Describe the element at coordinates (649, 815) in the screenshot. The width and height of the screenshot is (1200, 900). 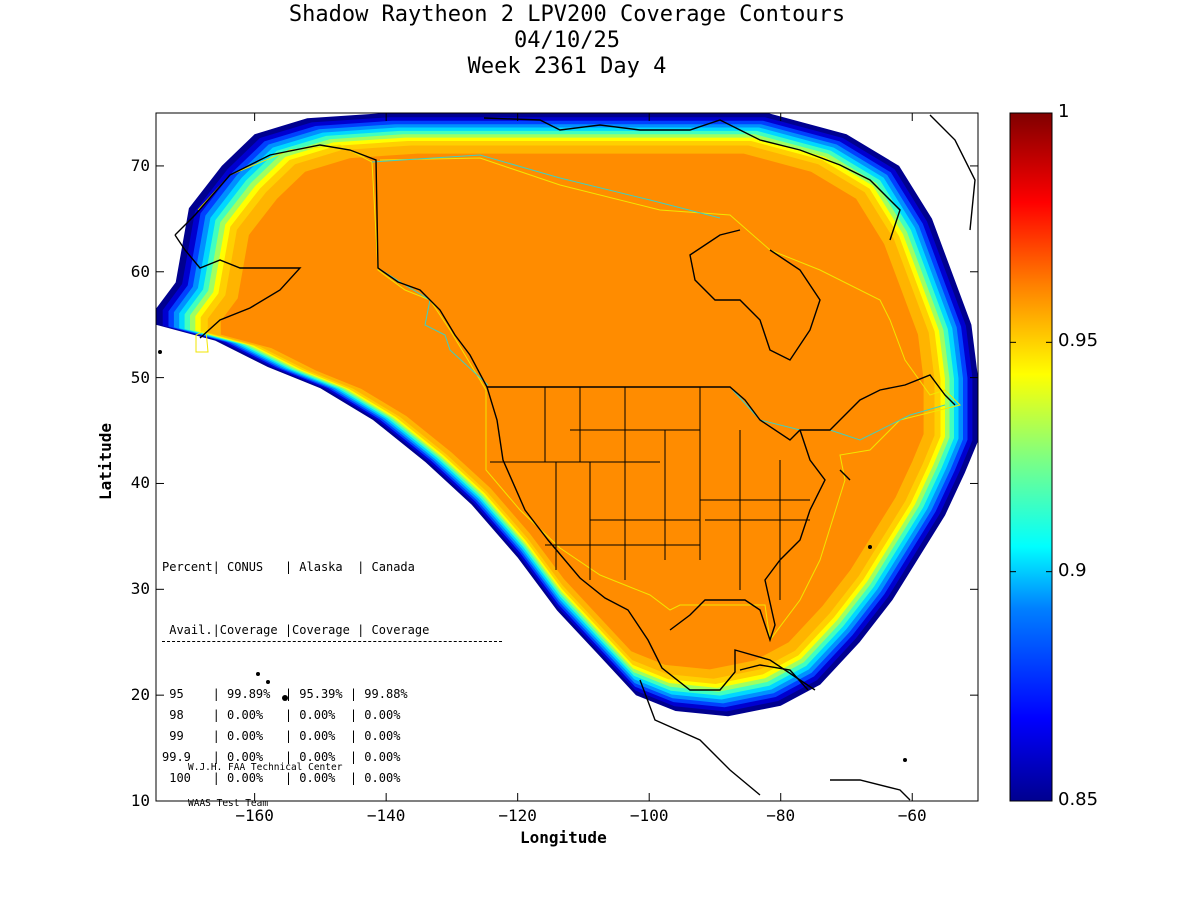
I see `x-tick-label: −100` at that location.